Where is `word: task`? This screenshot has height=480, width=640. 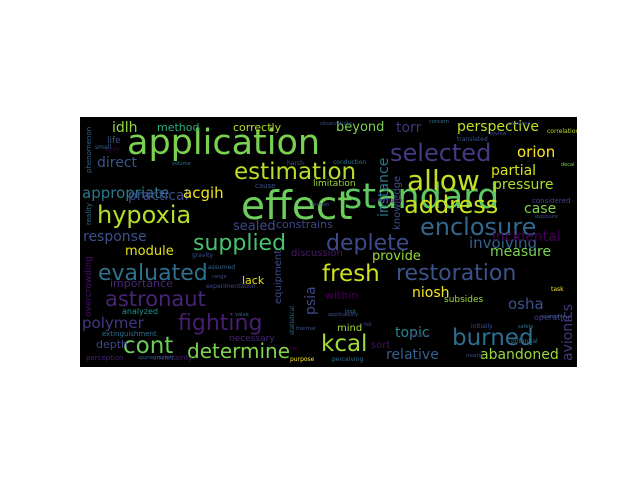
word: task is located at coordinates (557, 289).